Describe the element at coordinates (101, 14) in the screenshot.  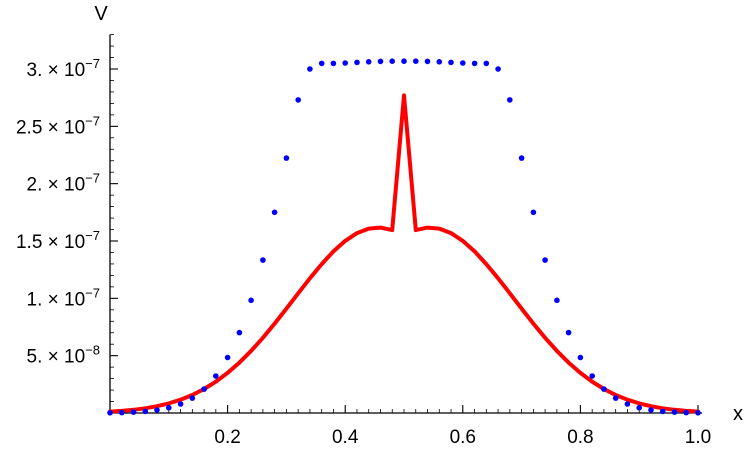
I see `y-axis-label: V` at that location.